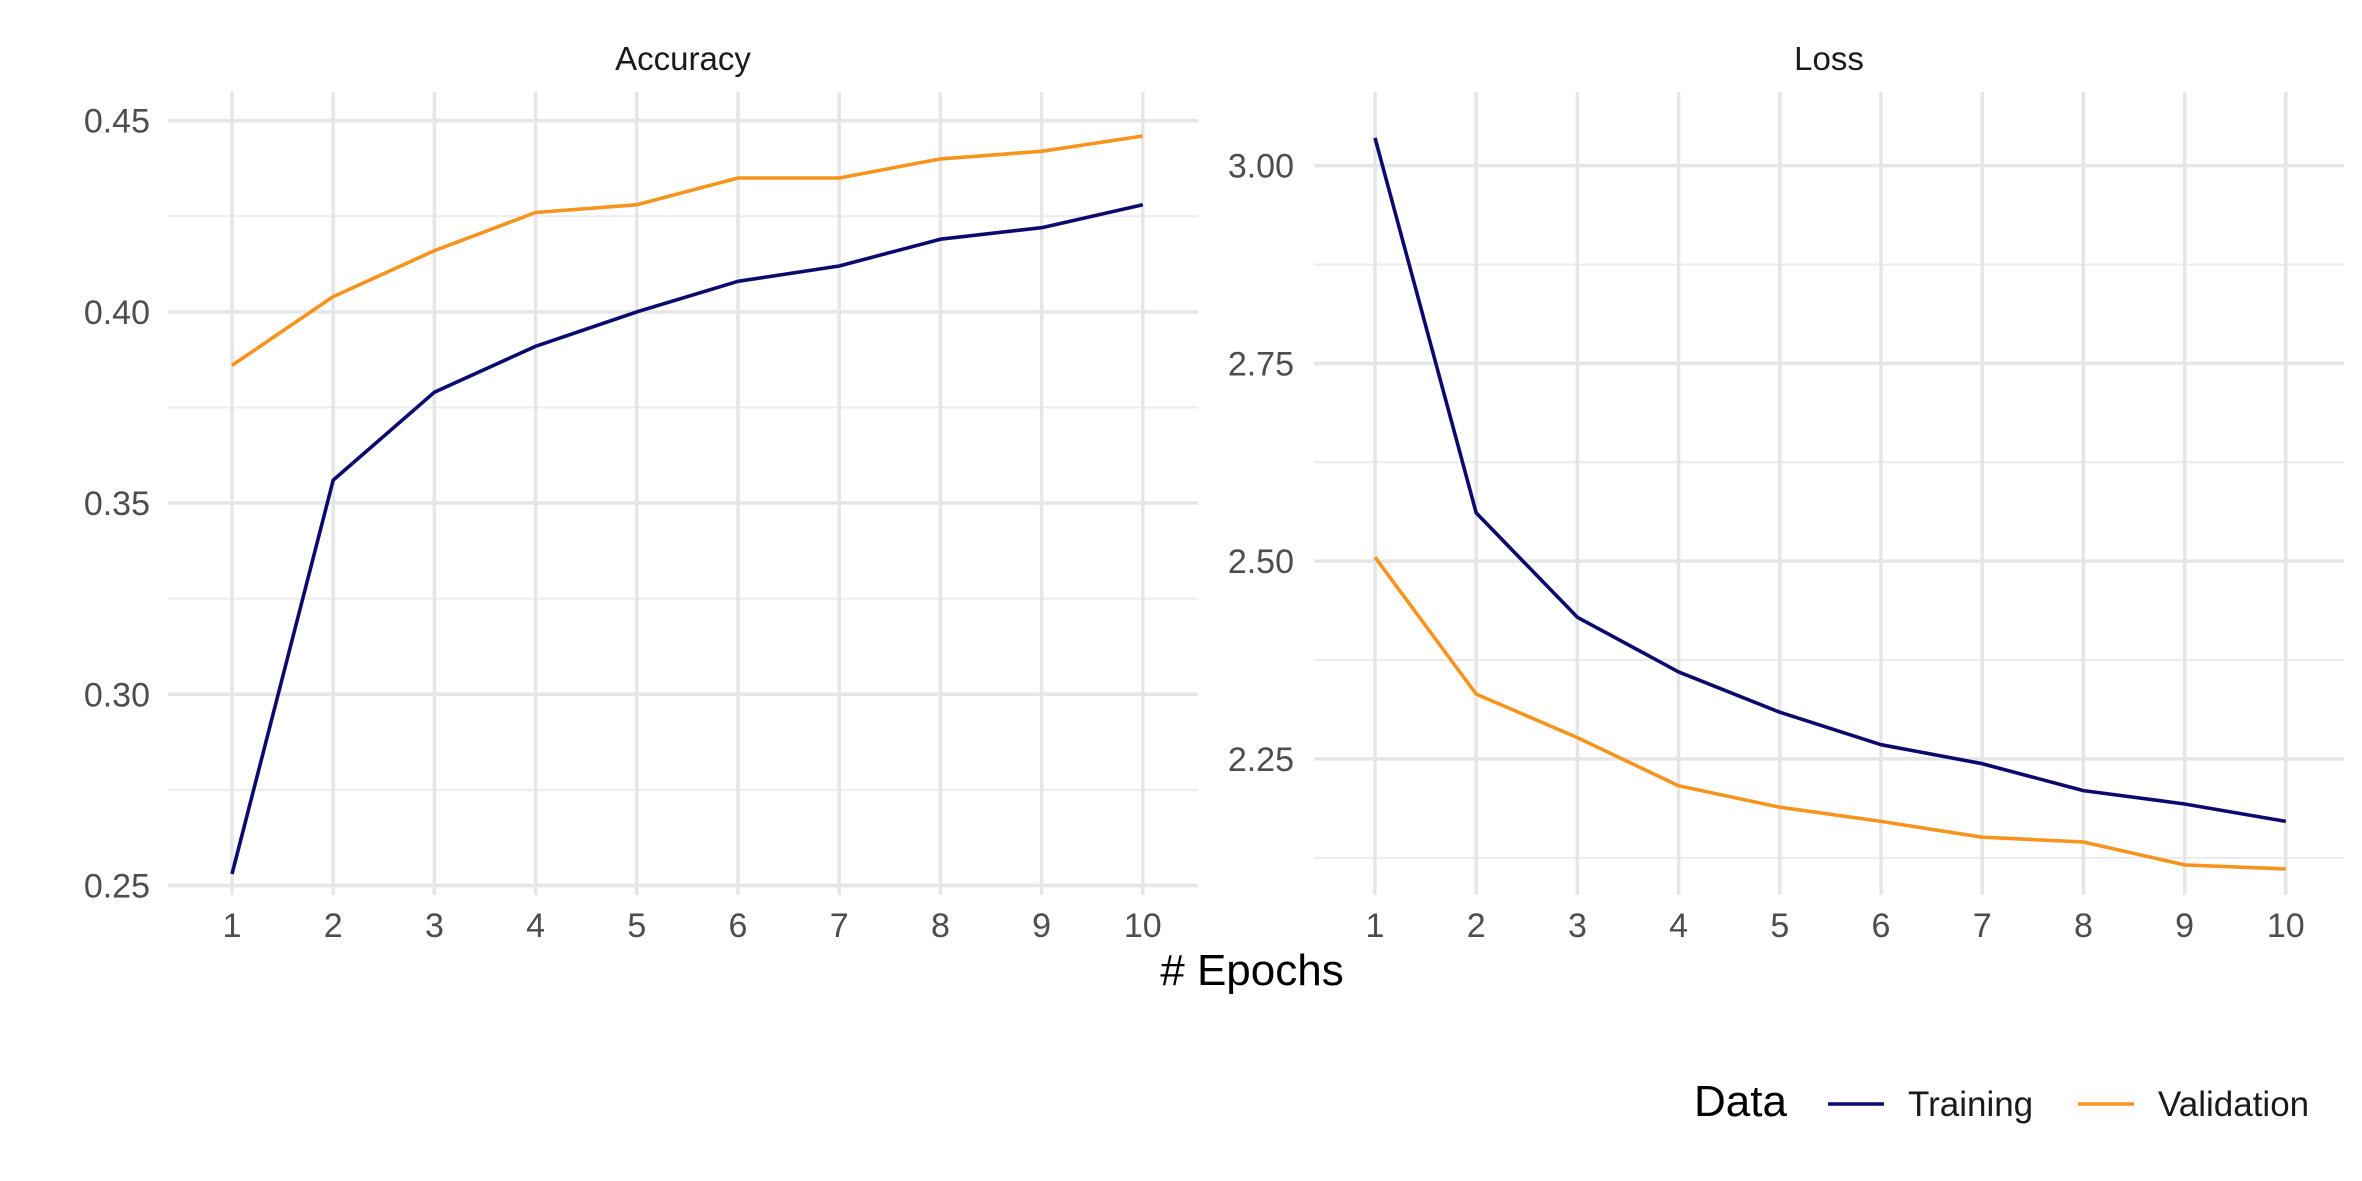  Describe the element at coordinates (117, 504) in the screenshot. I see `y-tick-label: 0.35` at that location.